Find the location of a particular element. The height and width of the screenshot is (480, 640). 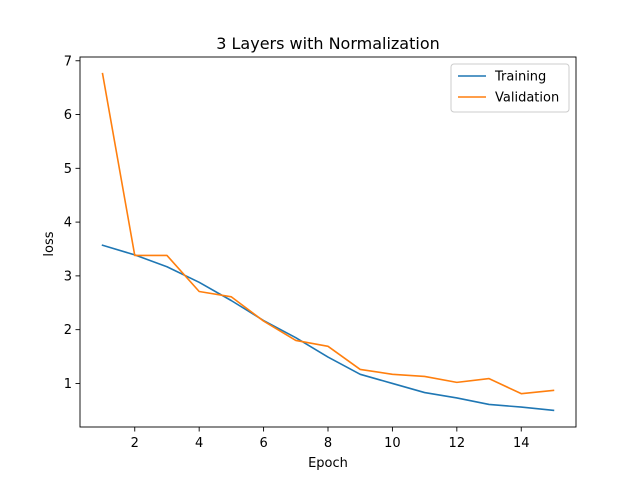

y-tick-label: 6 is located at coordinates (68, 115).